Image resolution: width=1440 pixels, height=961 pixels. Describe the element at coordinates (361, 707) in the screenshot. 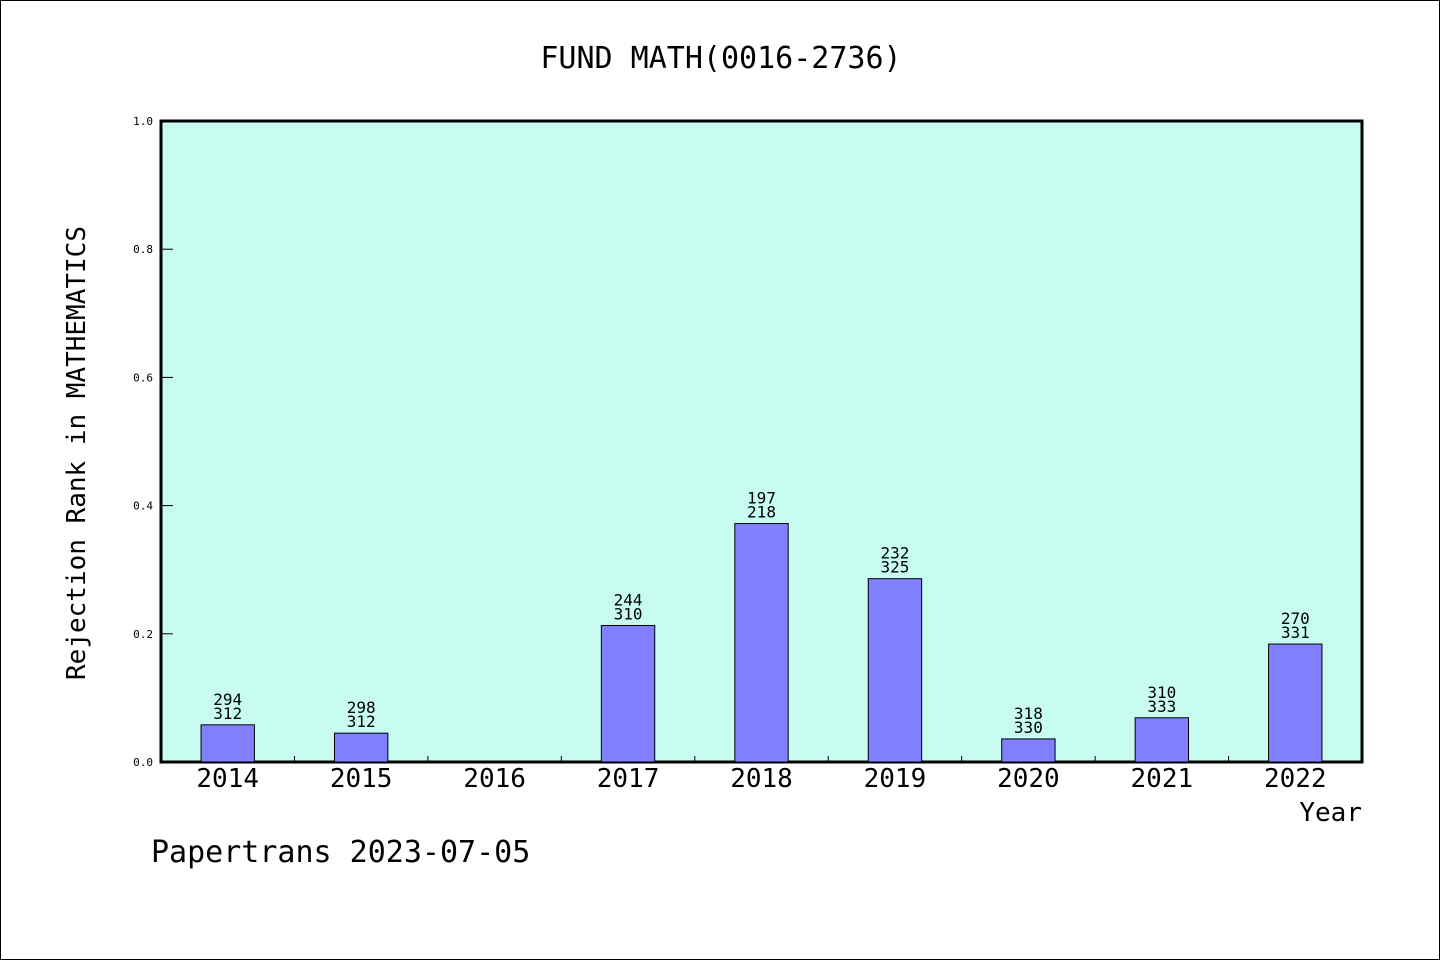

I see `bar-label-top-2015: 298` at that location.